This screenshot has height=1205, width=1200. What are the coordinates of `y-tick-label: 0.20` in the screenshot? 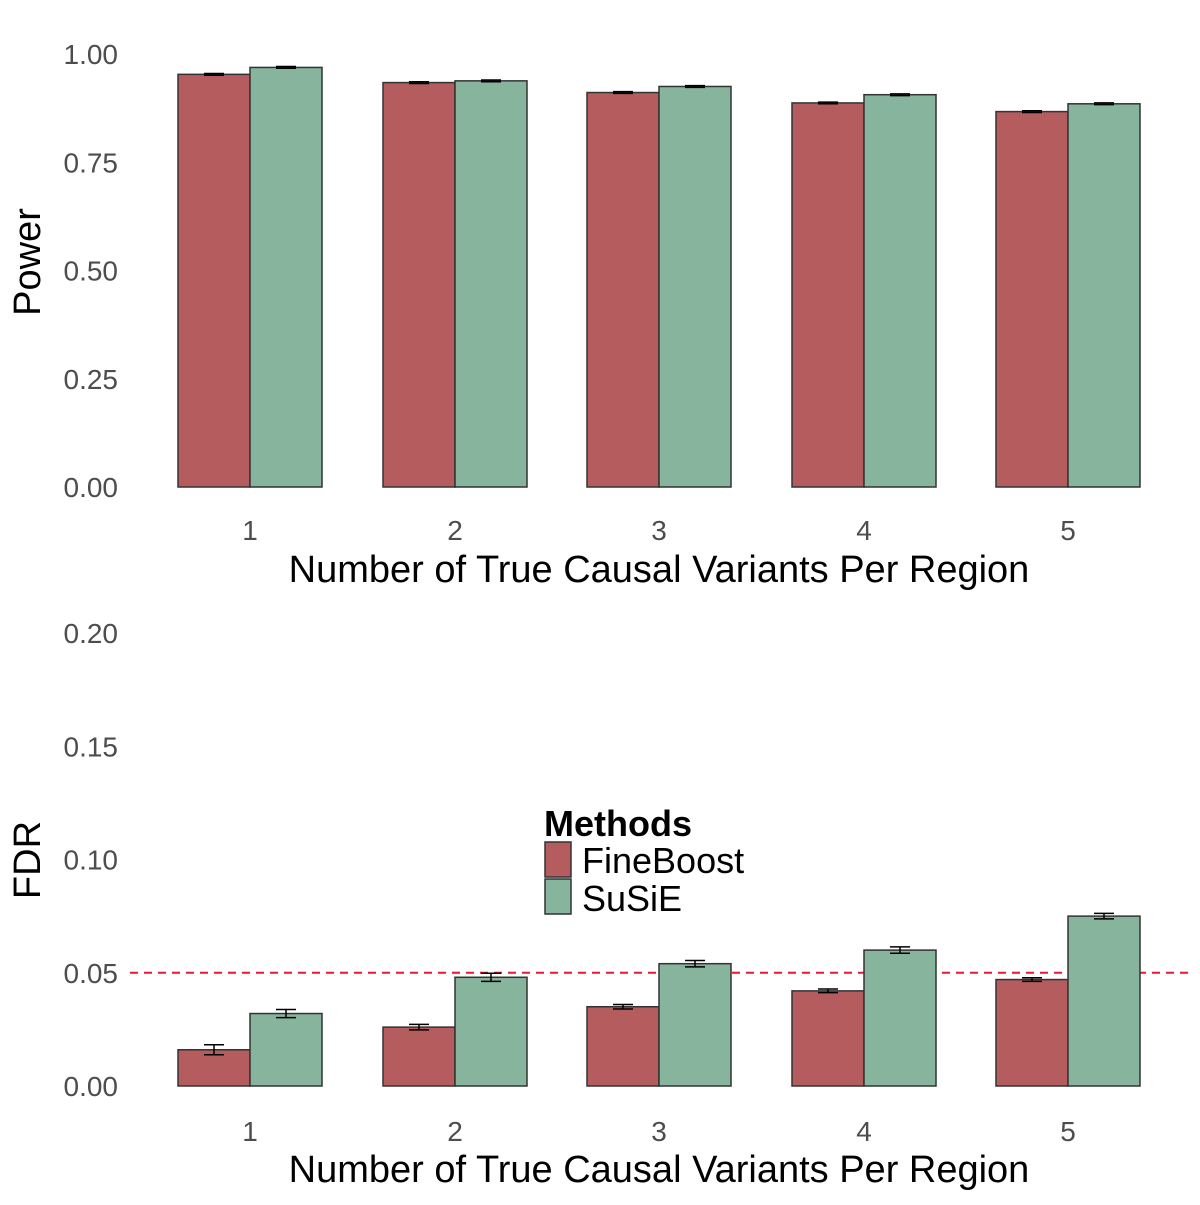 It's located at (91, 633).